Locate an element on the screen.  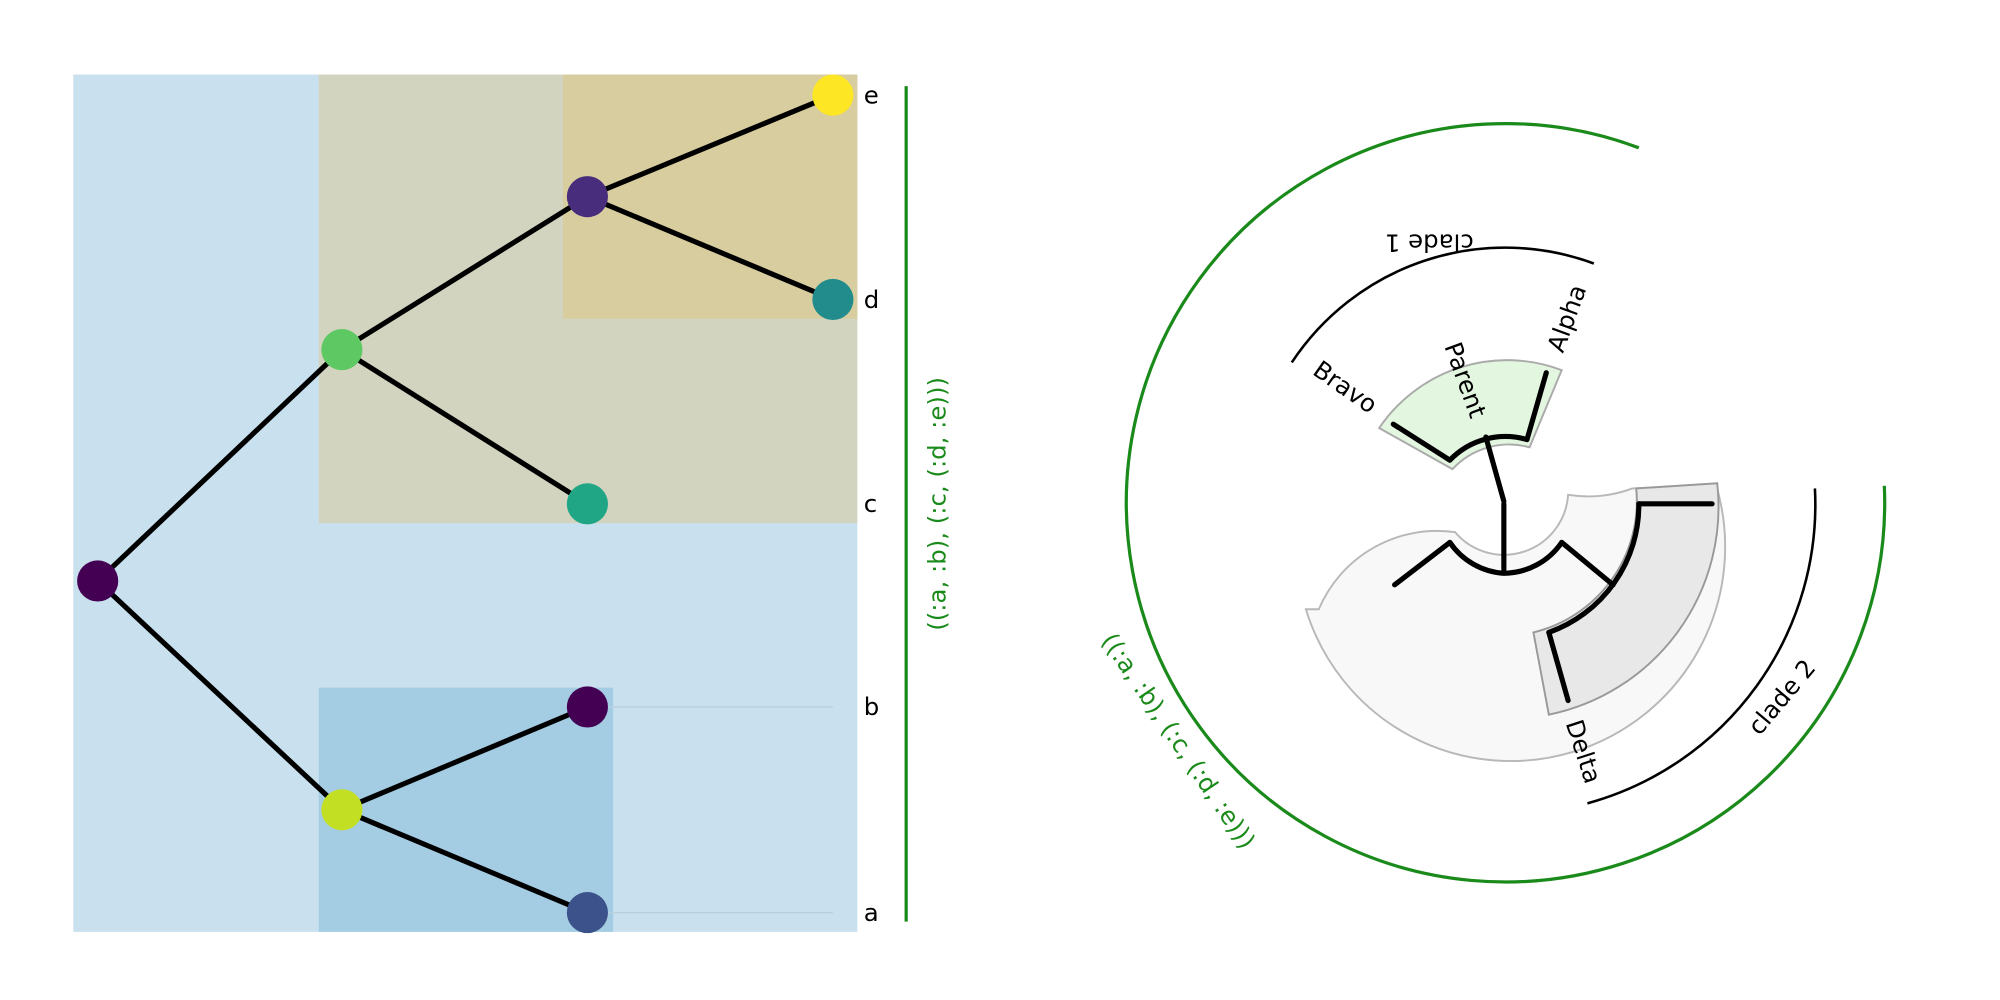
leaf-label: e is located at coordinates (871, 94).